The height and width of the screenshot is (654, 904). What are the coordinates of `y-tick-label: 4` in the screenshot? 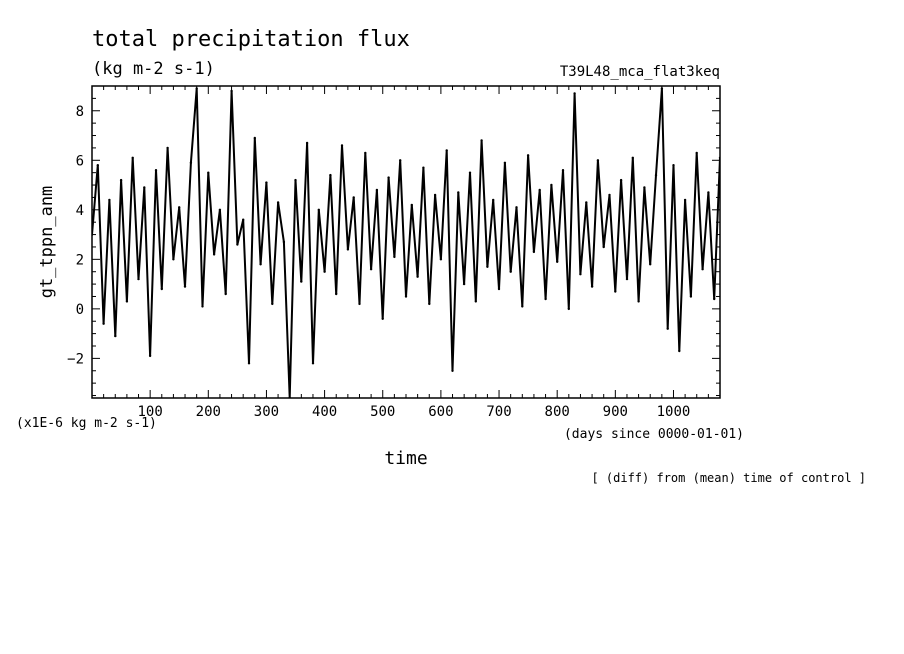 It's located at (80, 211).